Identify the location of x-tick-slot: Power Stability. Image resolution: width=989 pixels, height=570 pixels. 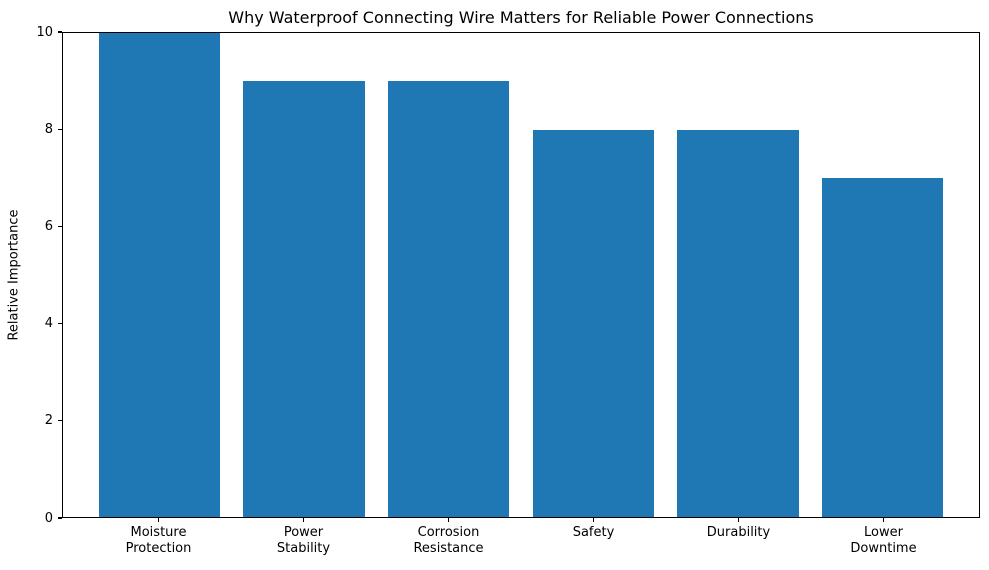
(303, 543).